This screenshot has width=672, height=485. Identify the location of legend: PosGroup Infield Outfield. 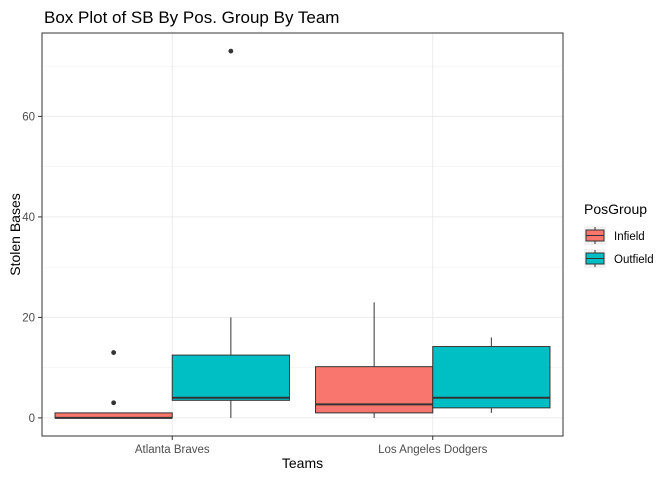
(619, 234).